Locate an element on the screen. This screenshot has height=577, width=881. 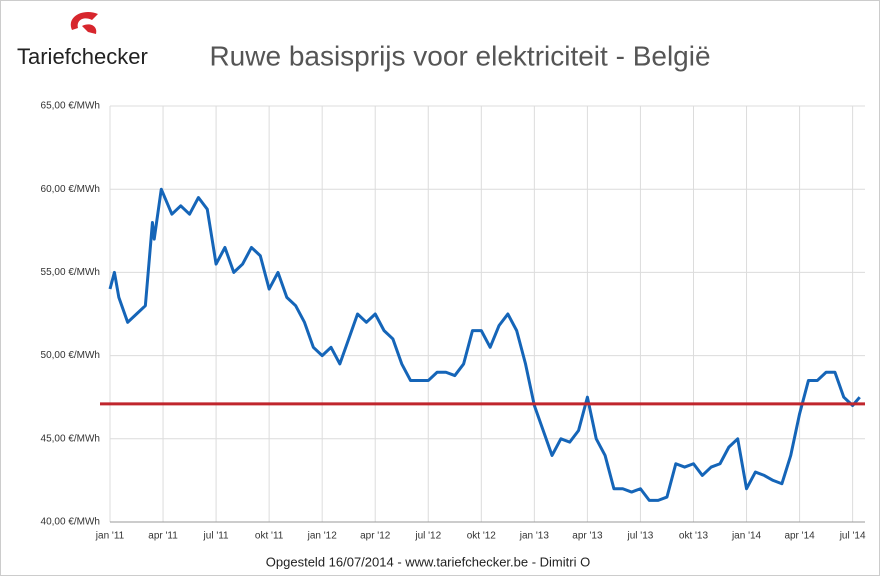
x-tick-label: jul '13 is located at coordinates (640, 536).